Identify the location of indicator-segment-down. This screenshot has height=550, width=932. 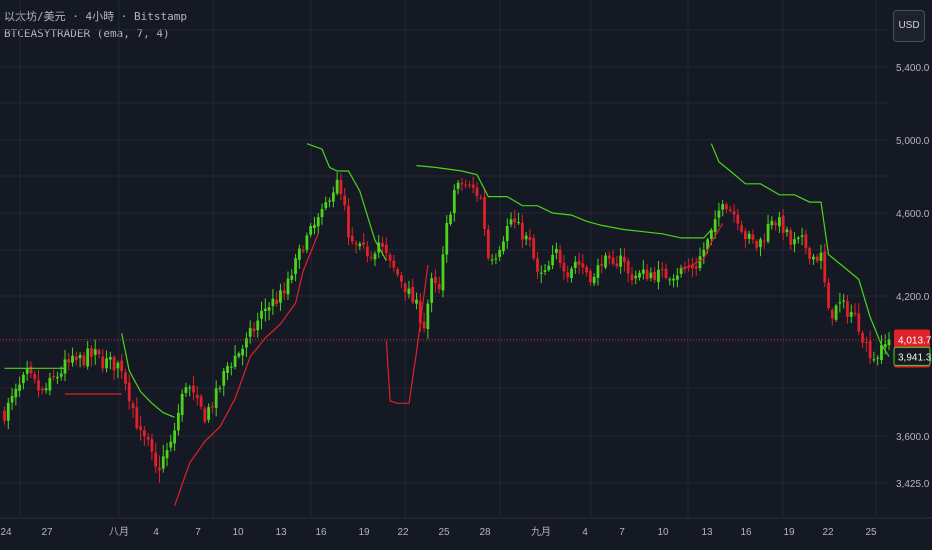
(407, 334).